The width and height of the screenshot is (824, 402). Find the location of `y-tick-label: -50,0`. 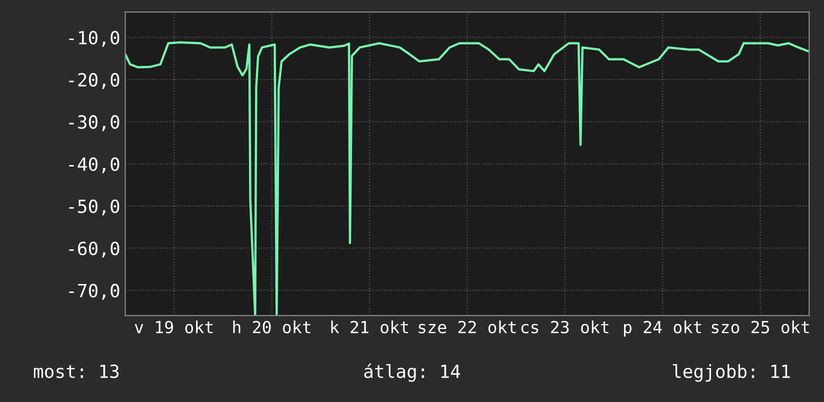

y-tick-label: -50,0 is located at coordinates (94, 207).